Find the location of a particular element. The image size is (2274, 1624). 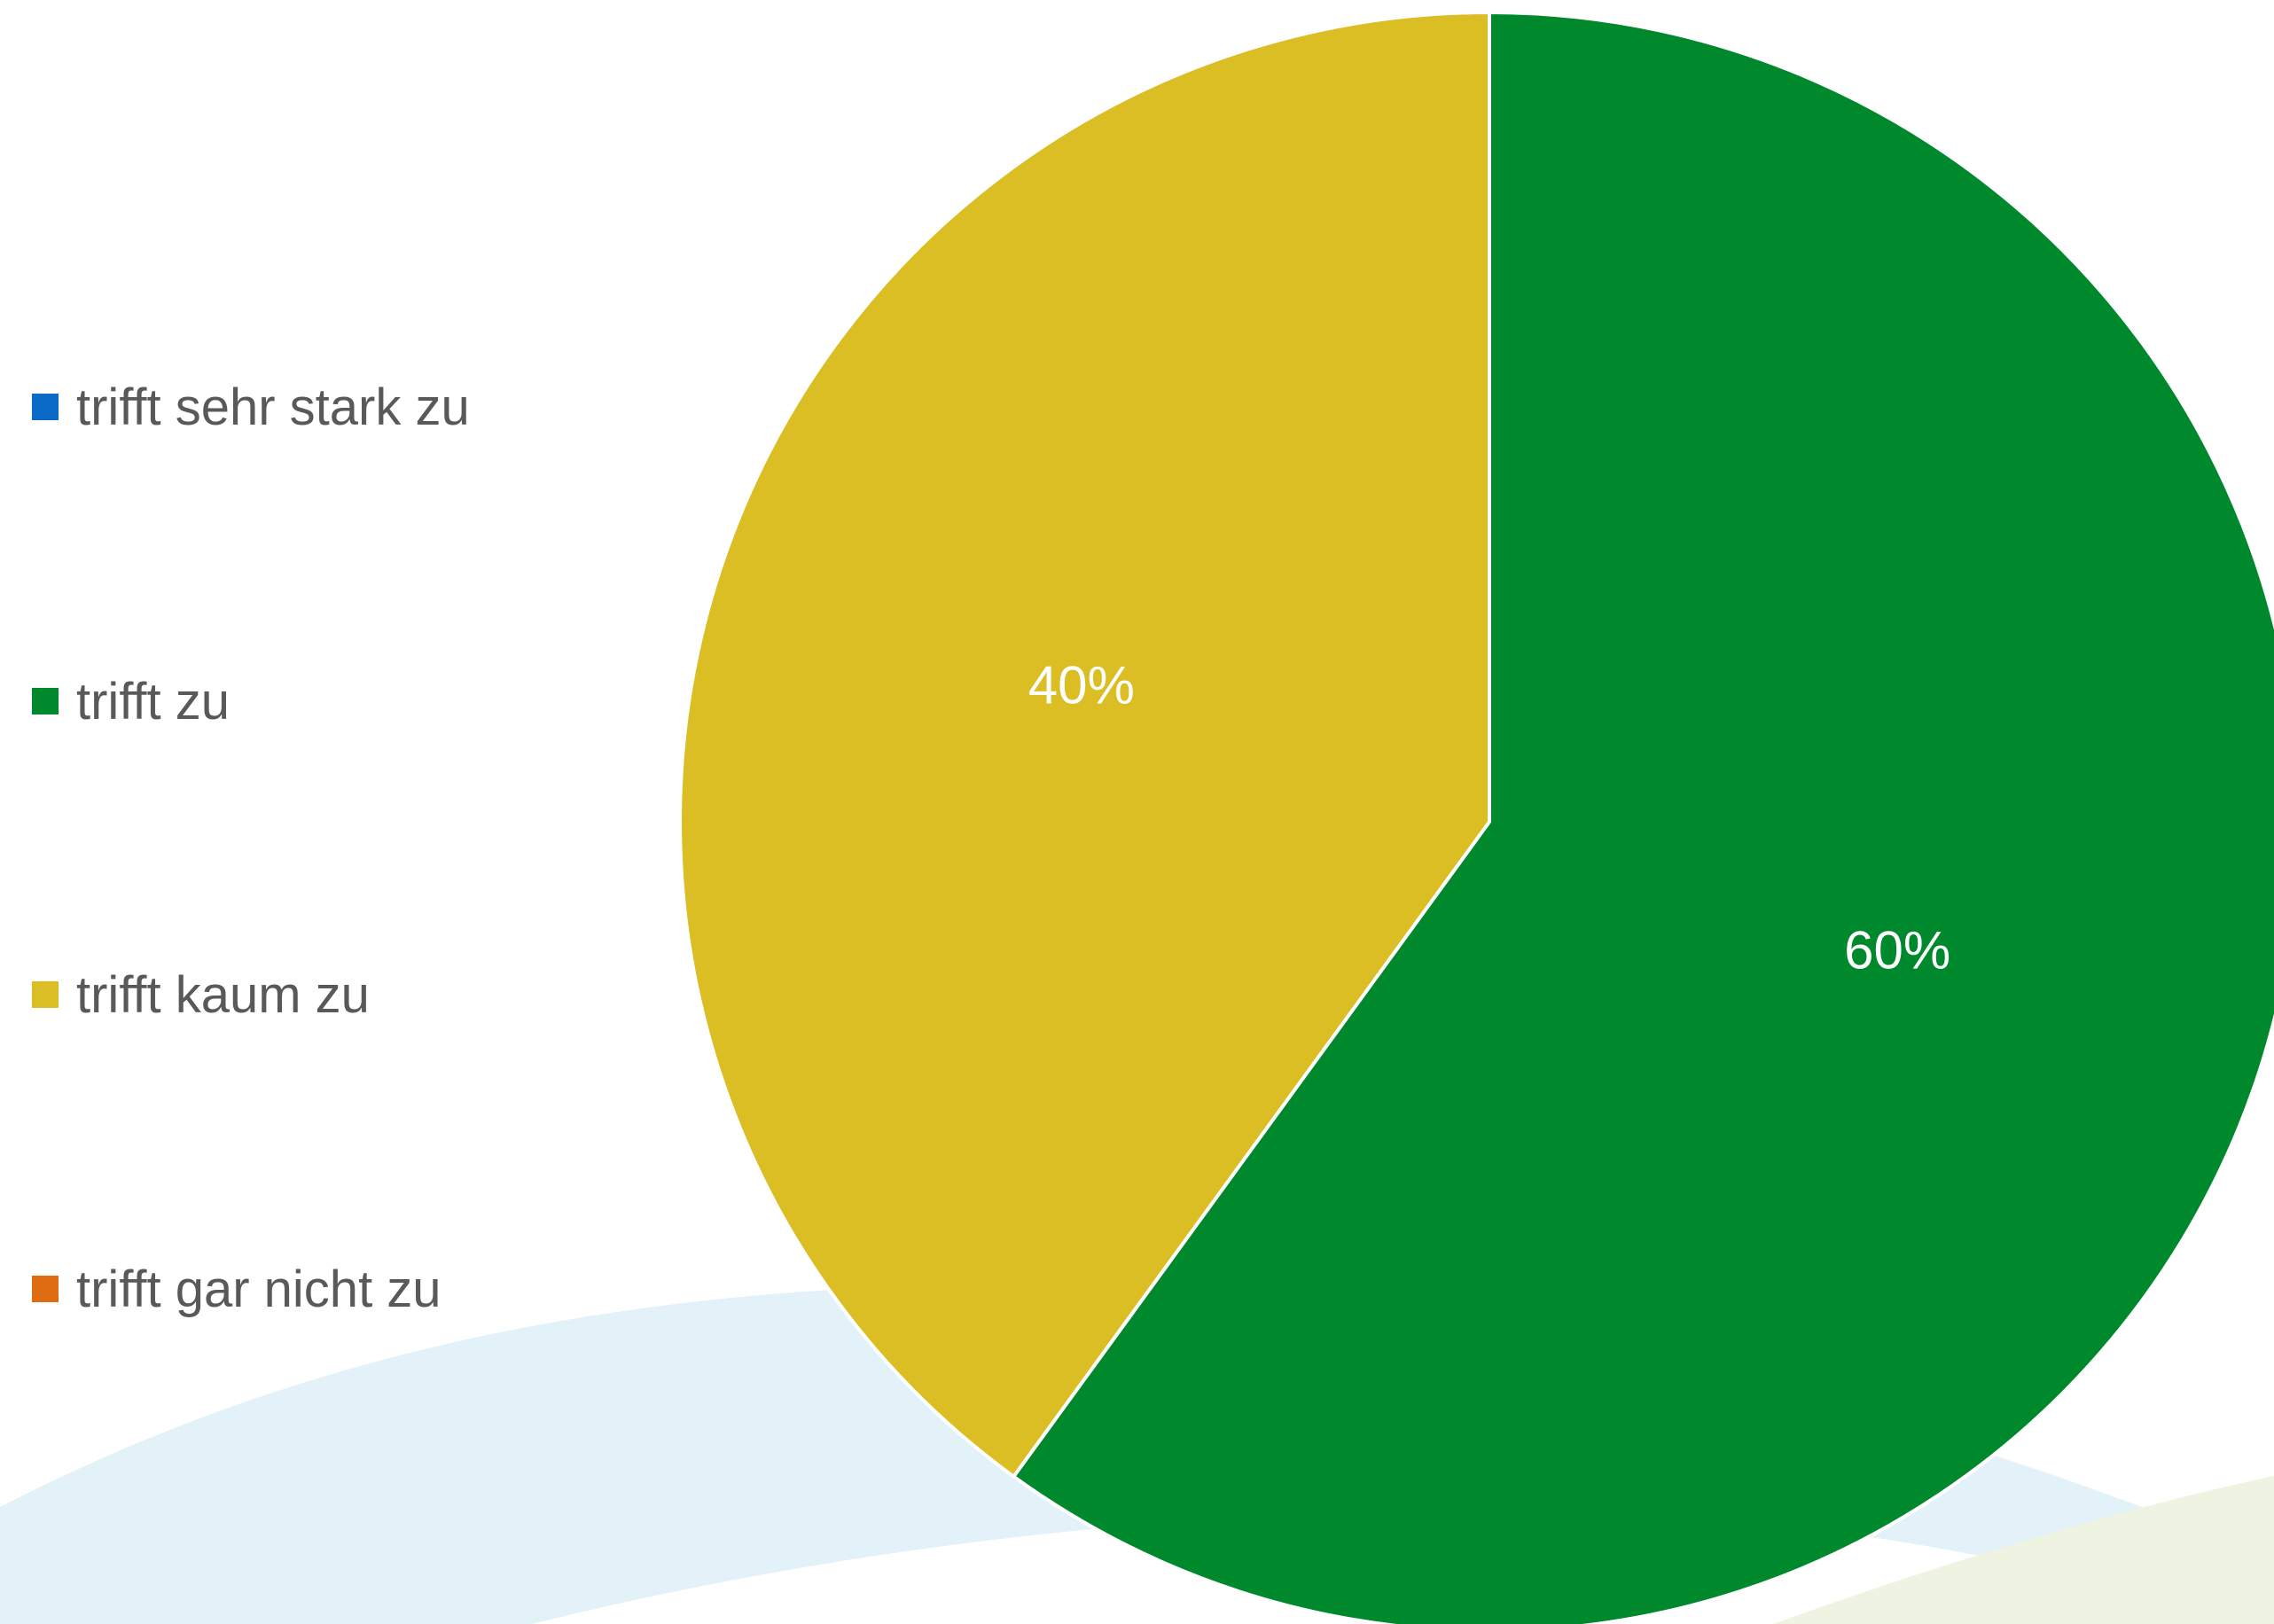

legend-label: trifft gar nicht zu is located at coordinates (259, 1289).